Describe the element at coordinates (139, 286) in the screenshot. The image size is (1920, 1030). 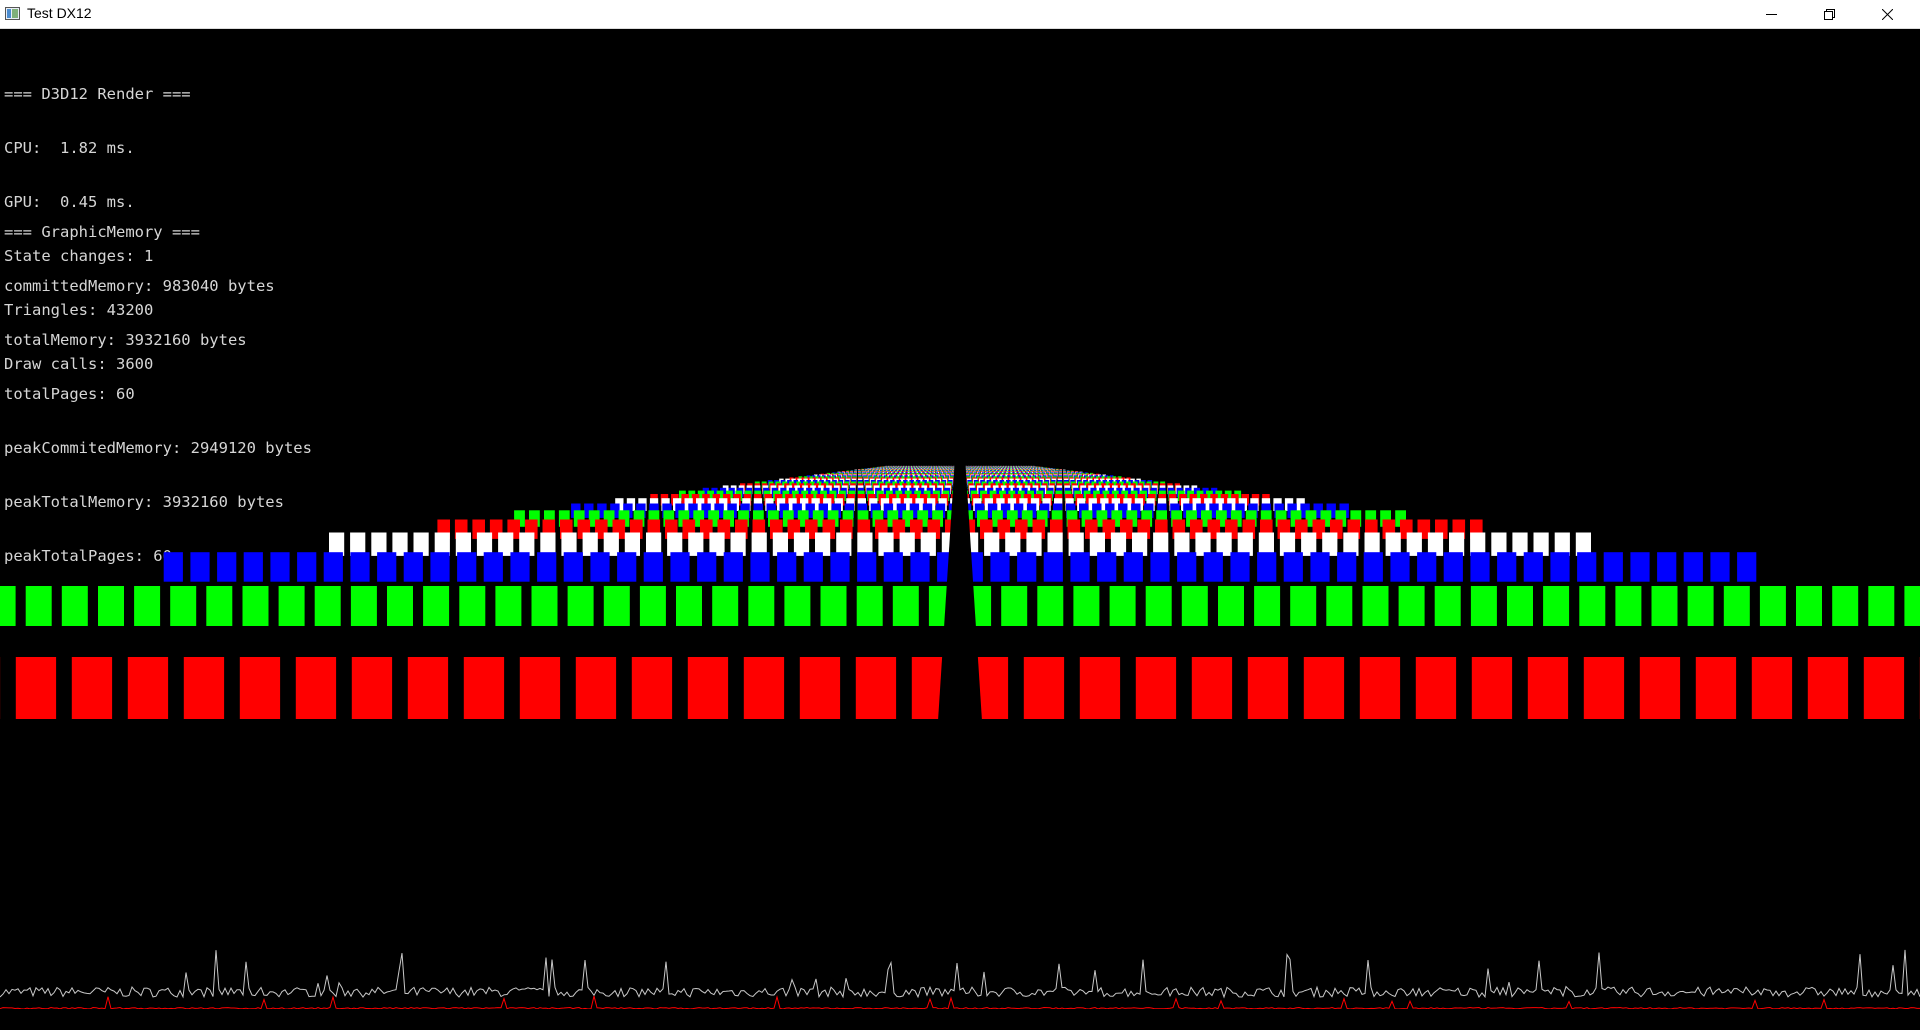
I see `committed-memory: committedMemory: 983040 bytes` at that location.